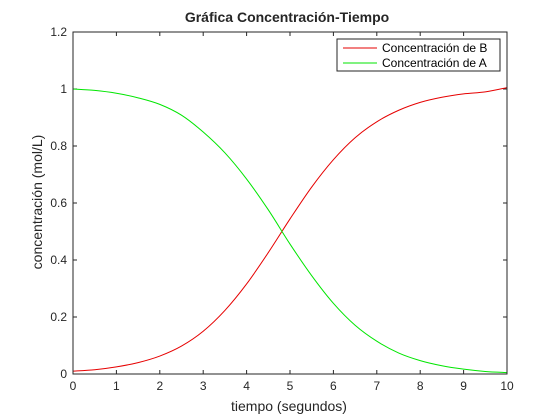  I want to click on chart-title: Gráfica Concentración-Tiempo, so click(287, 17).